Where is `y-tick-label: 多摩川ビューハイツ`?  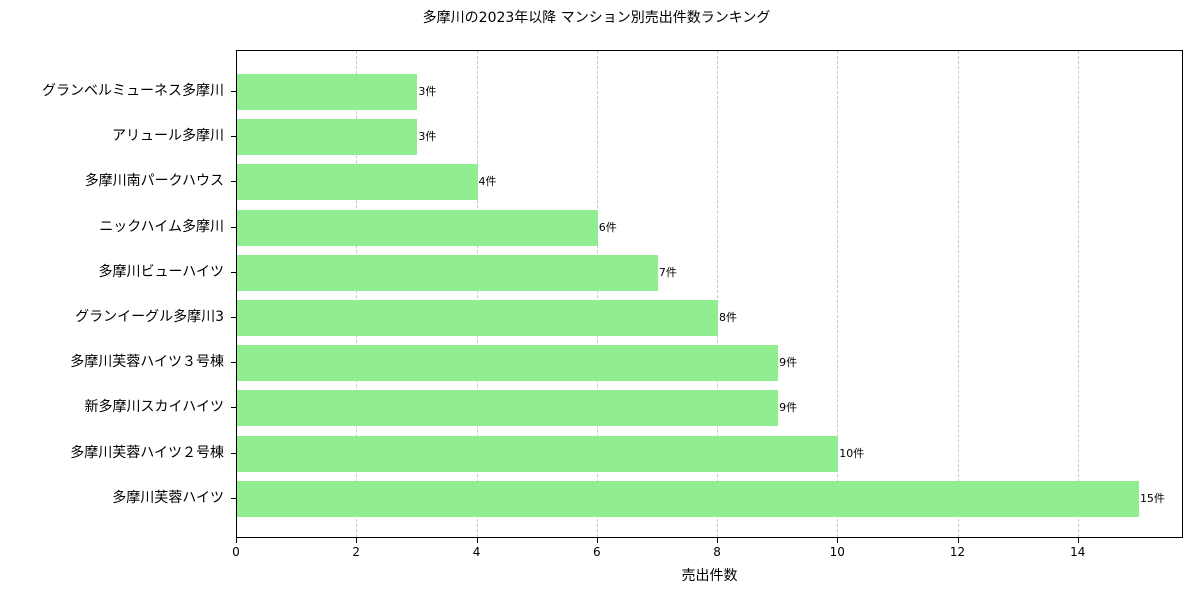
y-tick-label: 多摩川ビューハイツ is located at coordinates (161, 271).